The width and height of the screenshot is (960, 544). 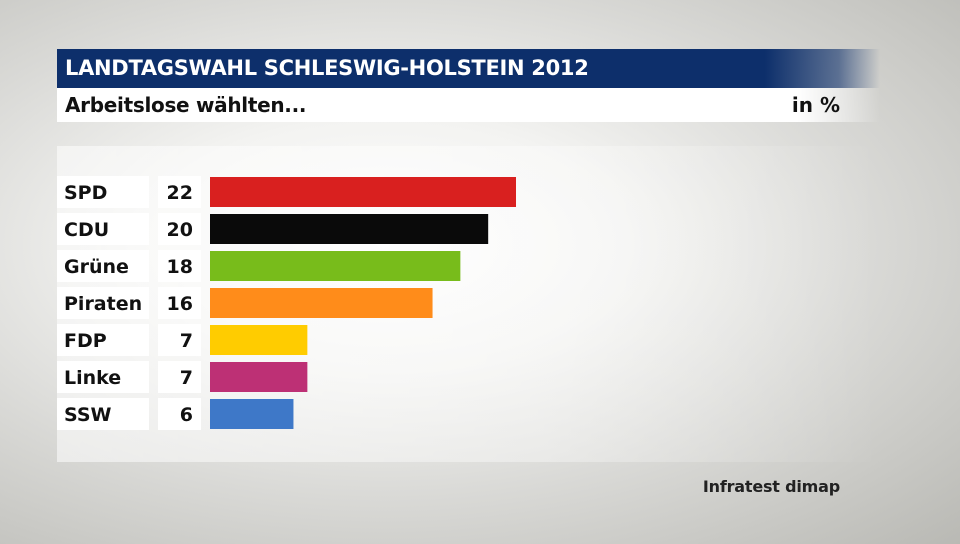 I want to click on title-bar: LANDTAGSWAHL SCHLESWIG-HOLSTEIN 2012, so click(x=468, y=68).